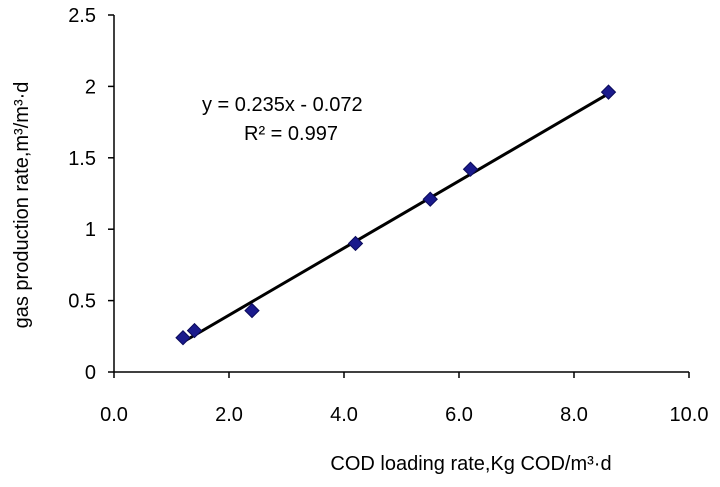  What do you see at coordinates (82, 302) in the screenshot?
I see `y-tick-label: 0.5` at bounding box center [82, 302].